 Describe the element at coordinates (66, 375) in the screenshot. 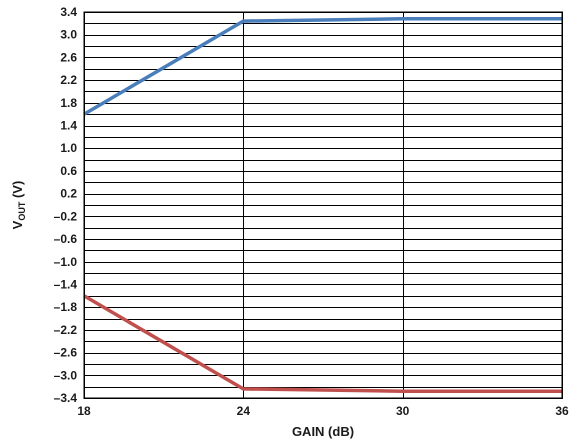

I see `y-tick-label: –3.0` at that location.